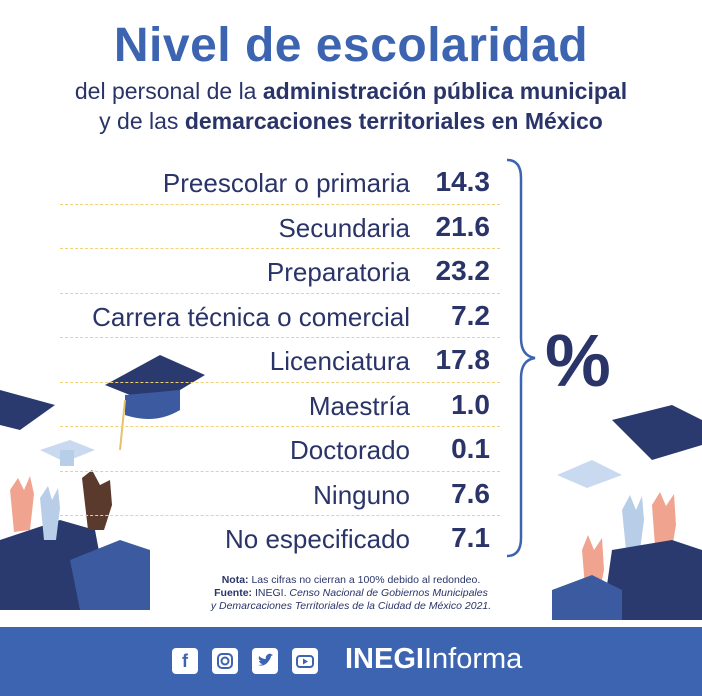 The width and height of the screenshot is (702, 696). Describe the element at coordinates (168, 91) in the screenshot. I see `subtitle-line-1-plain: del personal de la` at that location.